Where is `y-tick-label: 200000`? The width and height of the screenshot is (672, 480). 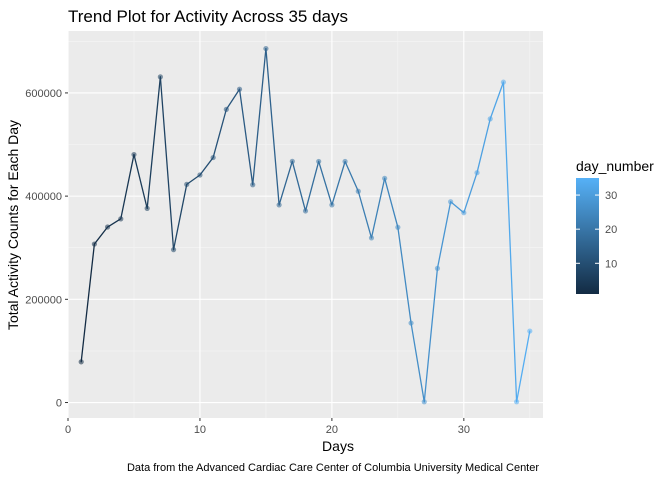
y-tick-label: 200000 is located at coordinates (43, 300).